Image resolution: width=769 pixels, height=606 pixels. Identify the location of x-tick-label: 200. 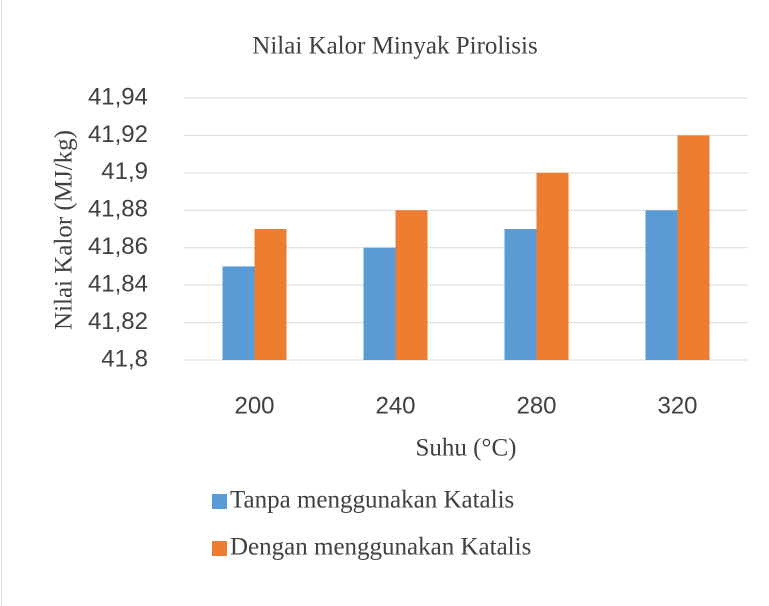
(254, 405).